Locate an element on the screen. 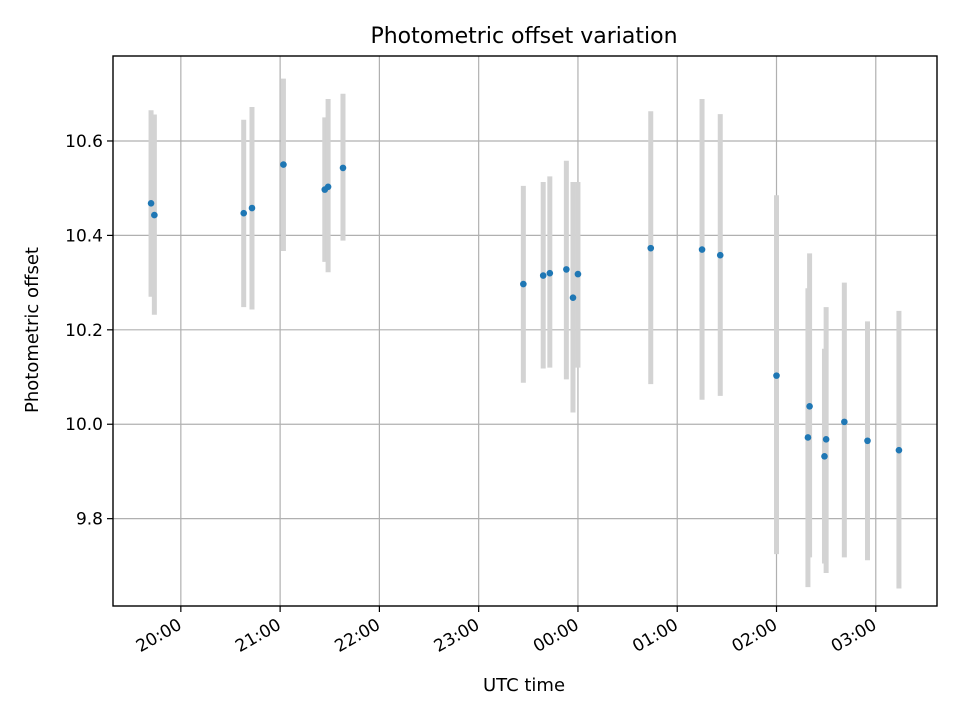 Image resolution: width=960 pixels, height=720 pixels. x-tick-label: 02:00 is located at coordinates (755, 636).